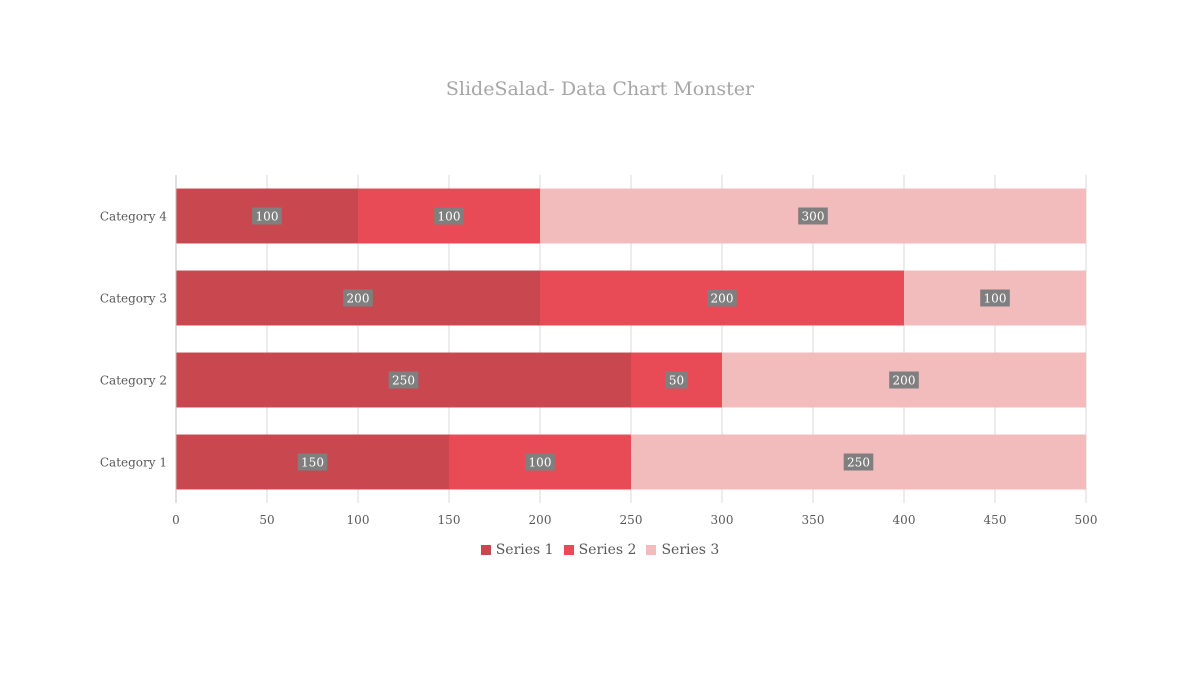 The height and width of the screenshot is (675, 1200). I want to click on data-label: 300, so click(813, 217).